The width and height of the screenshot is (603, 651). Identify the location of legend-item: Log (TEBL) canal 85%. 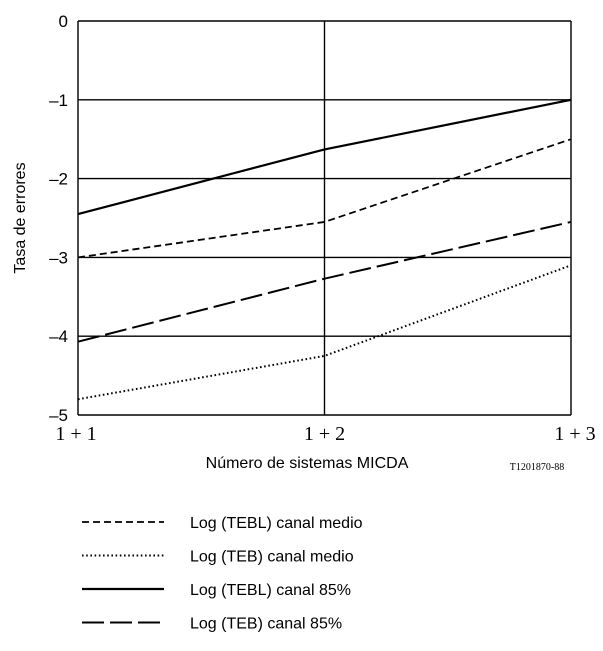
(216, 590).